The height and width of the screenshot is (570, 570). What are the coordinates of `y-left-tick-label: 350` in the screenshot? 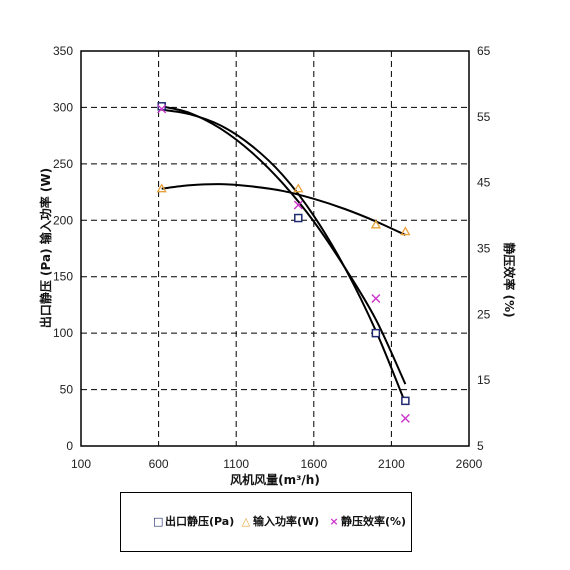 It's located at (63, 51).